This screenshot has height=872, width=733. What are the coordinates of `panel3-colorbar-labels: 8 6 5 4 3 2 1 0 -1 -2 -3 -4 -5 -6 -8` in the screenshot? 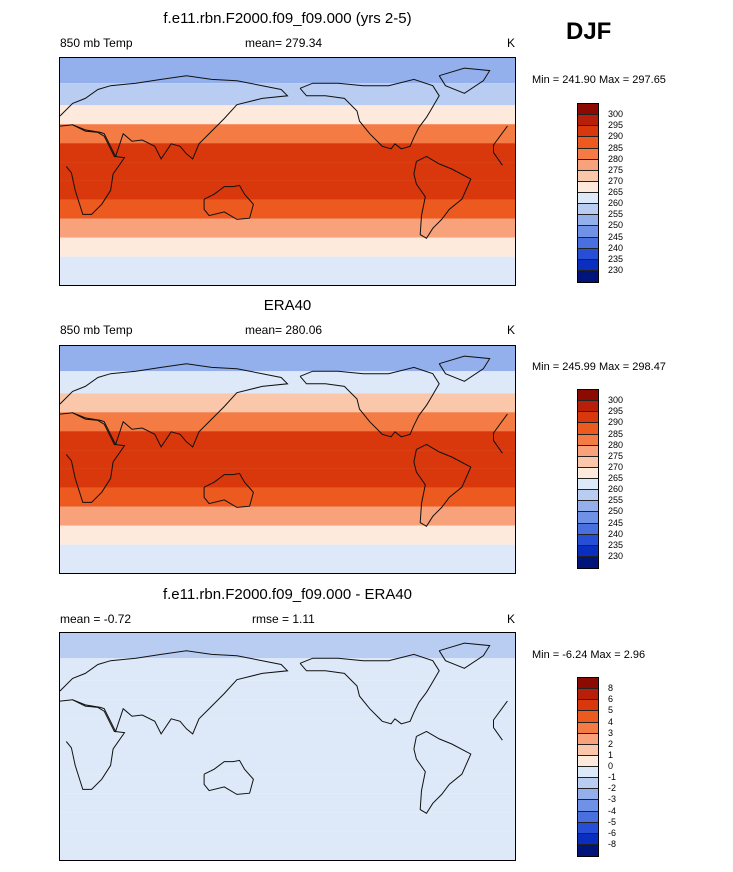 It's located at (628, 767).